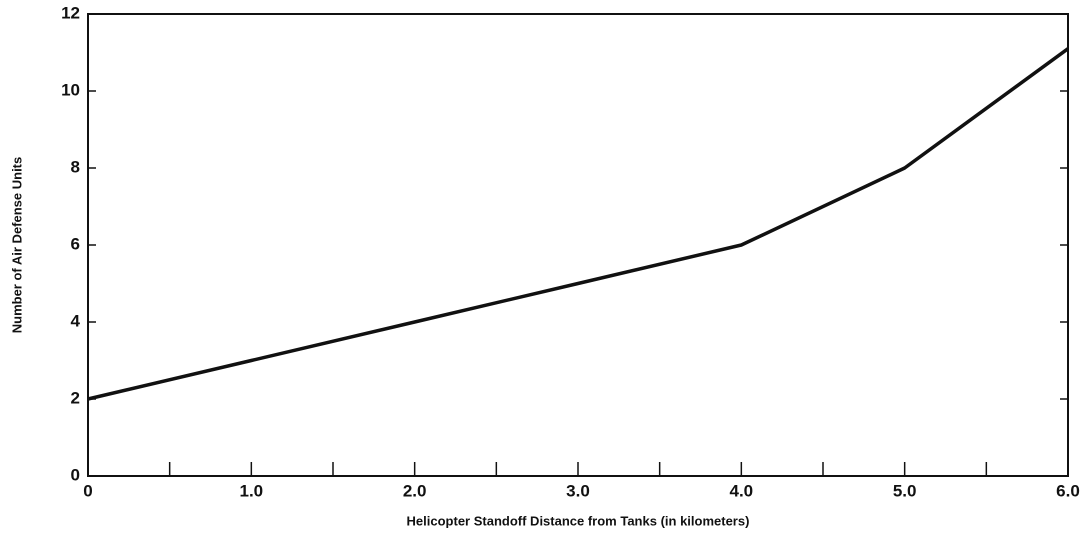  What do you see at coordinates (76, 320) in the screenshot?
I see `y-tick-label: 4` at bounding box center [76, 320].